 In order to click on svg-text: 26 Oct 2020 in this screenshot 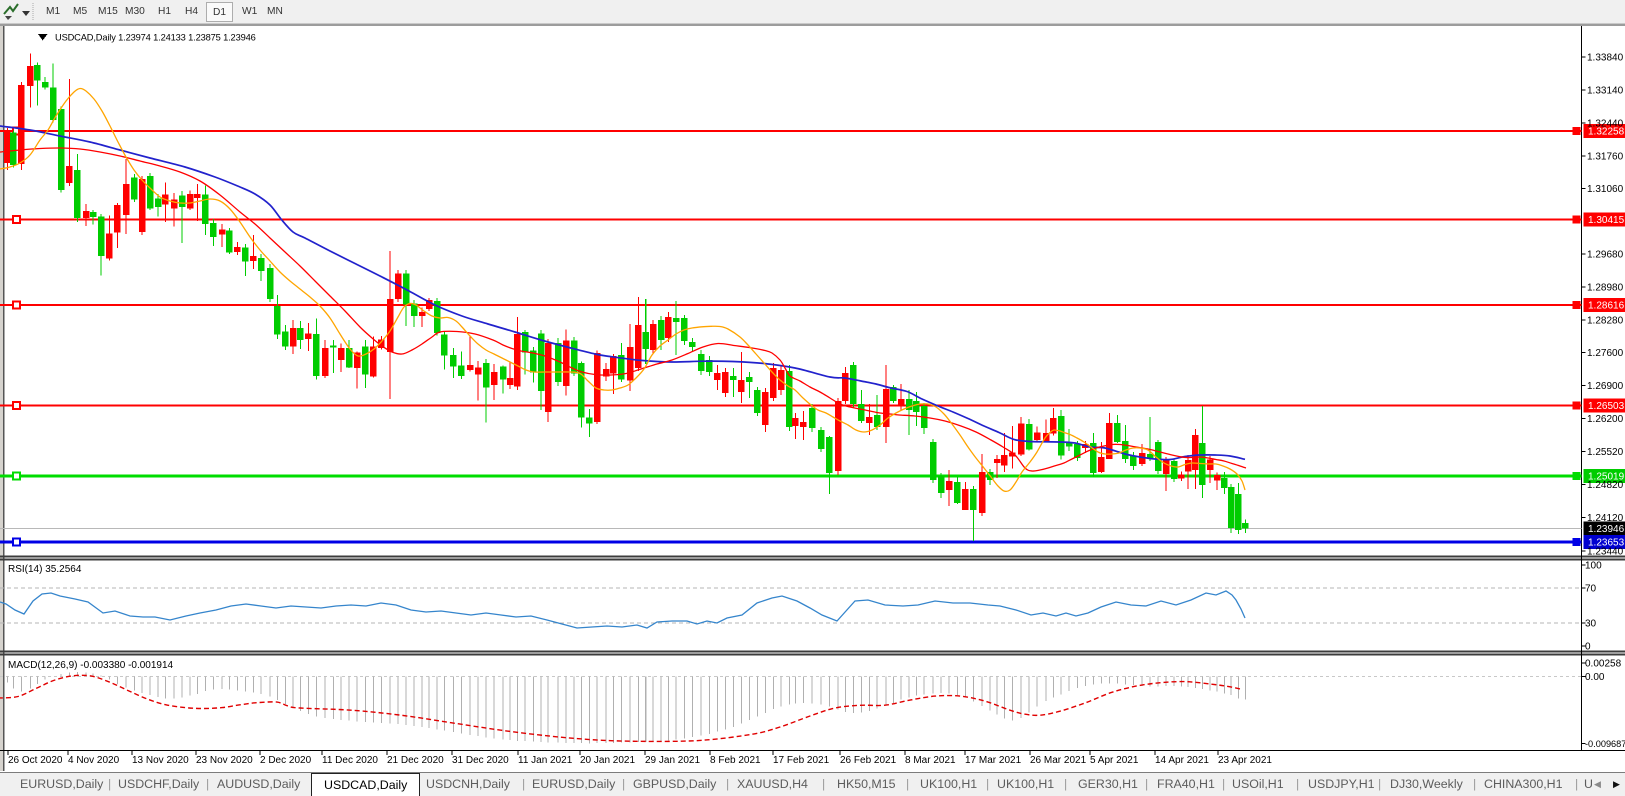, I will do `click(35, 760)`.